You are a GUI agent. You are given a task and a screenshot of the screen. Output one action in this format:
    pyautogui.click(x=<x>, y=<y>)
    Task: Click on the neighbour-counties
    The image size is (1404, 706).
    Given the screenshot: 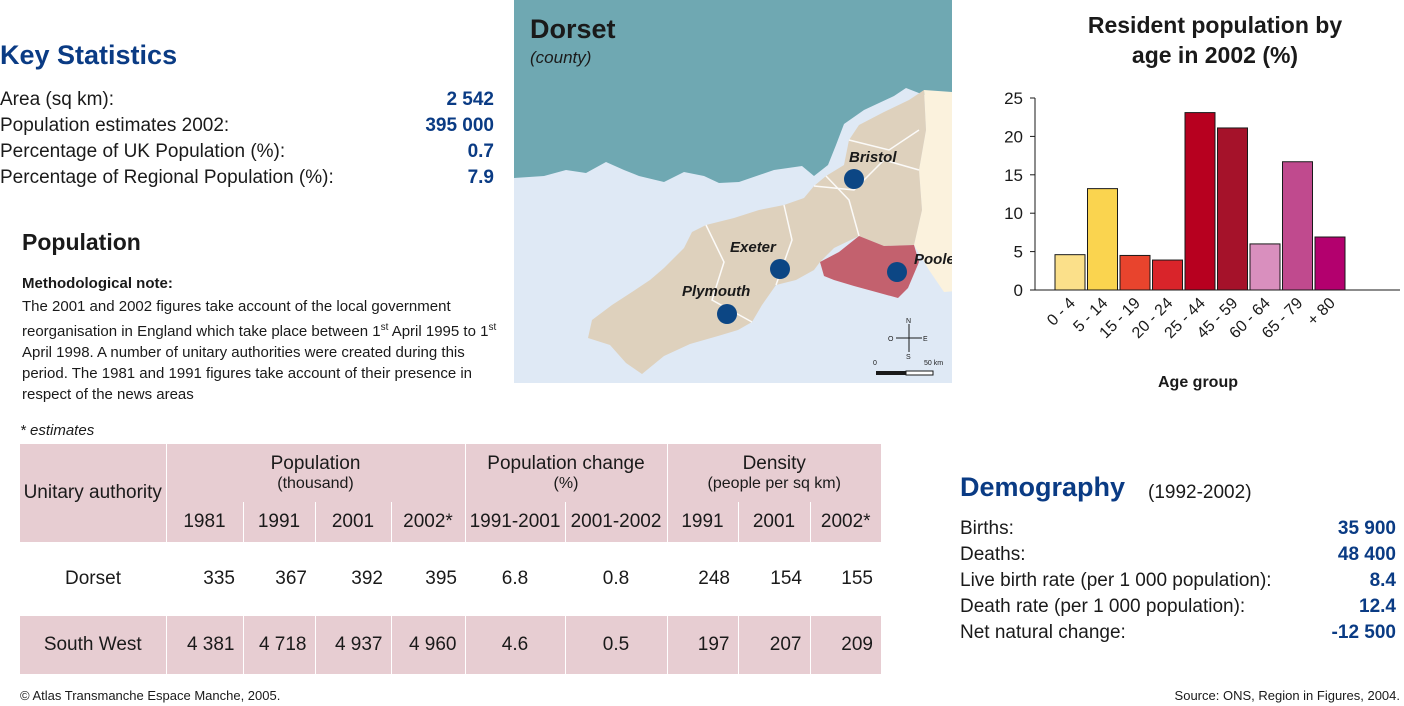 What is the action you would take?
    pyautogui.click(x=933, y=191)
    